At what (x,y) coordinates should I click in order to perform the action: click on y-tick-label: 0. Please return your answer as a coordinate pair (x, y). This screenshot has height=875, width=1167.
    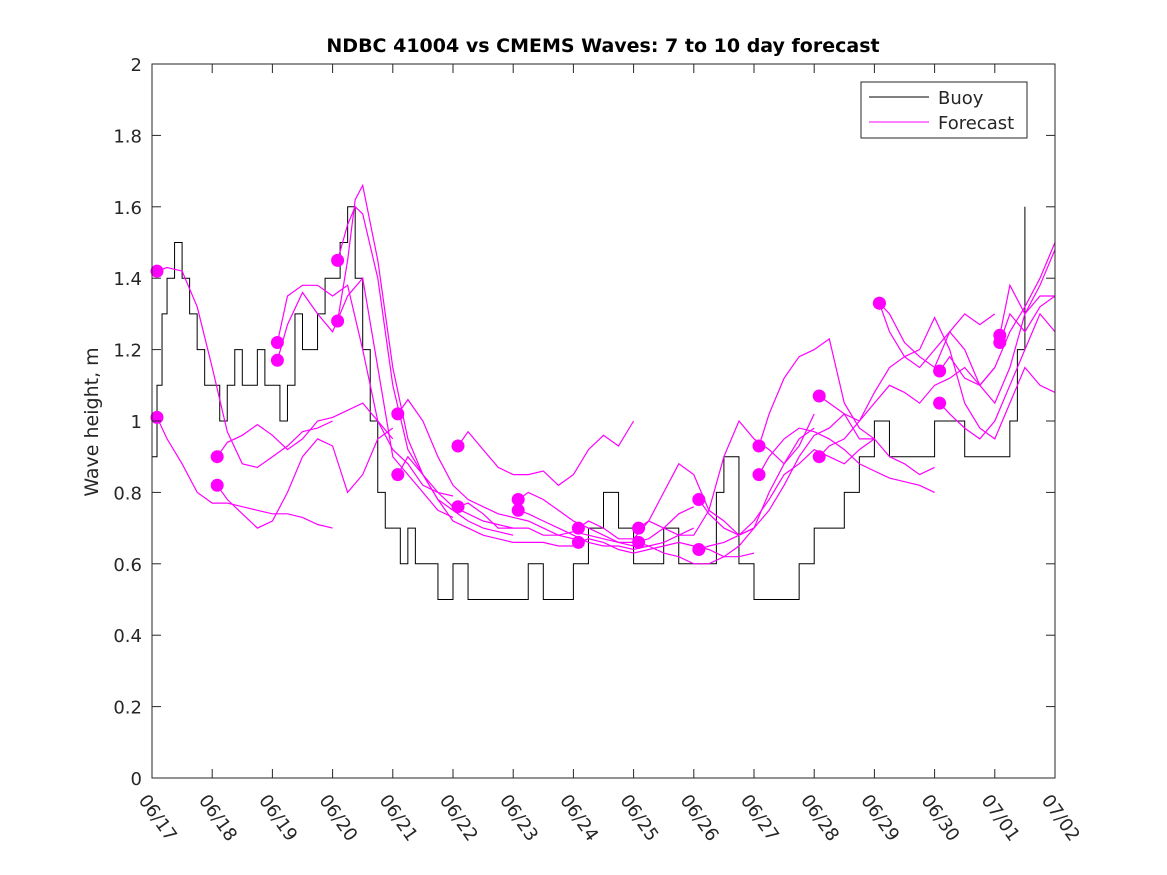
    Looking at the image, I should click on (136, 779).